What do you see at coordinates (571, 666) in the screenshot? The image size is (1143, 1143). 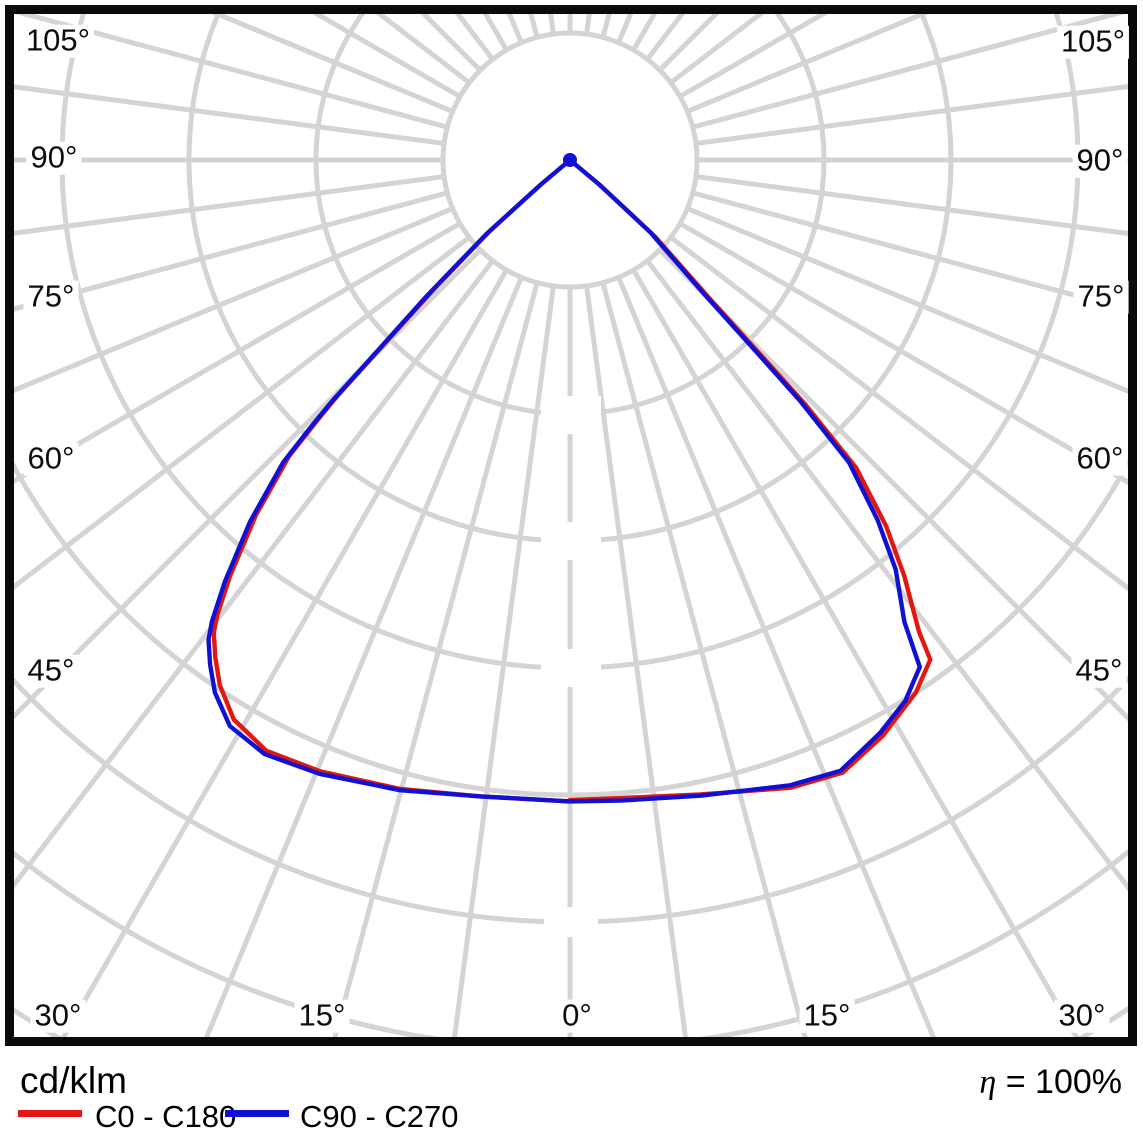 I see `blank-value-boxes` at bounding box center [571, 666].